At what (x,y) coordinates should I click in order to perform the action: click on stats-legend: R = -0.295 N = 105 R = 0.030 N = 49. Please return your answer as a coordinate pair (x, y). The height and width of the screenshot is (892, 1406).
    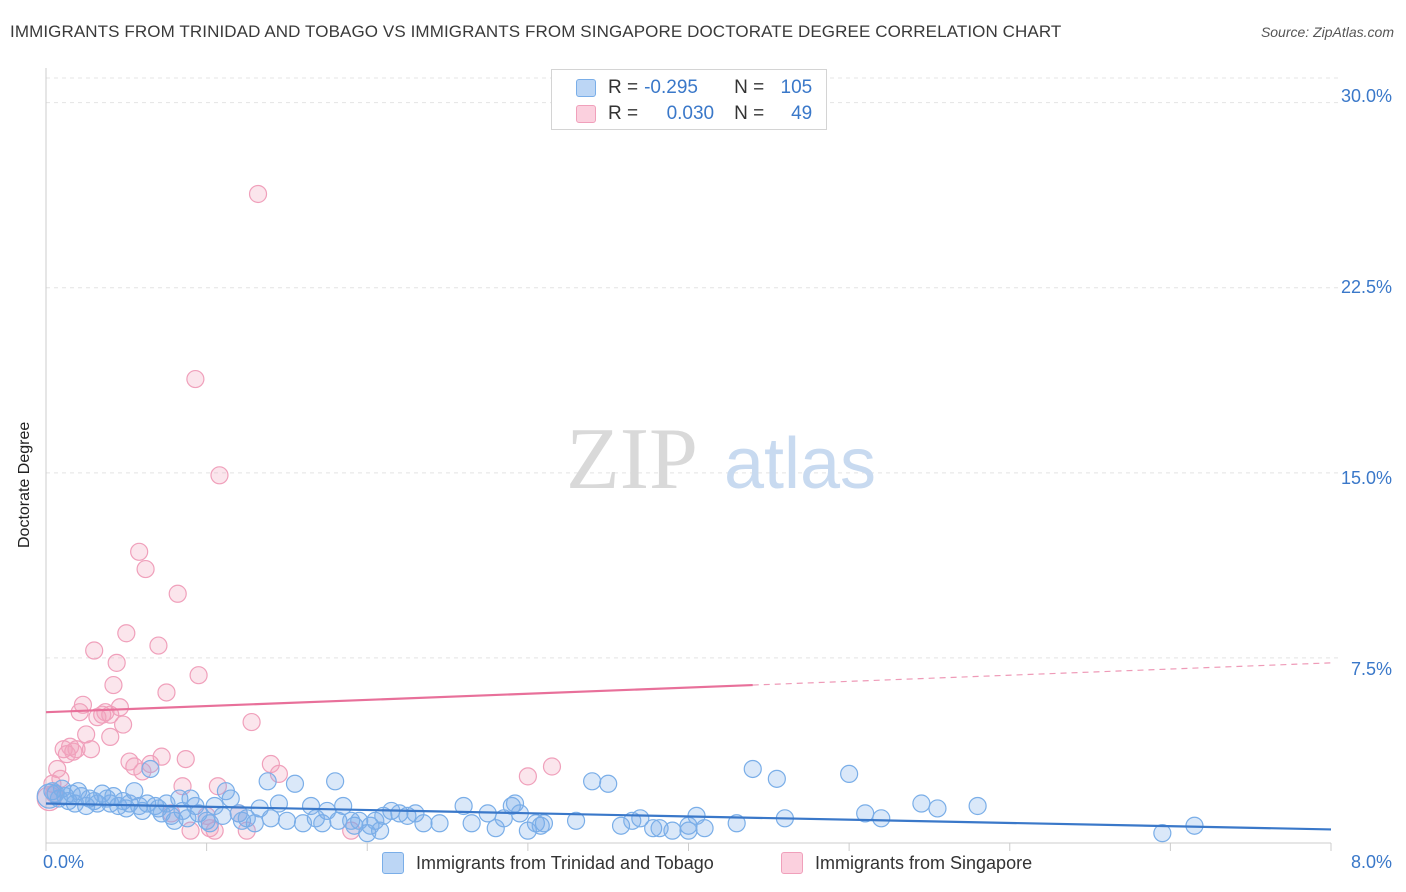
    Looking at the image, I should click on (689, 99).